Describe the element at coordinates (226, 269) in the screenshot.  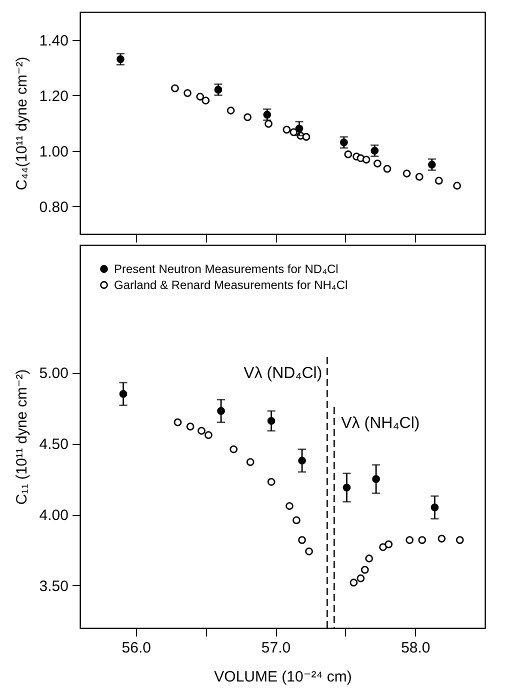
I see `legend-label: Present Neutron Measurements for ND₄Cl` at that location.